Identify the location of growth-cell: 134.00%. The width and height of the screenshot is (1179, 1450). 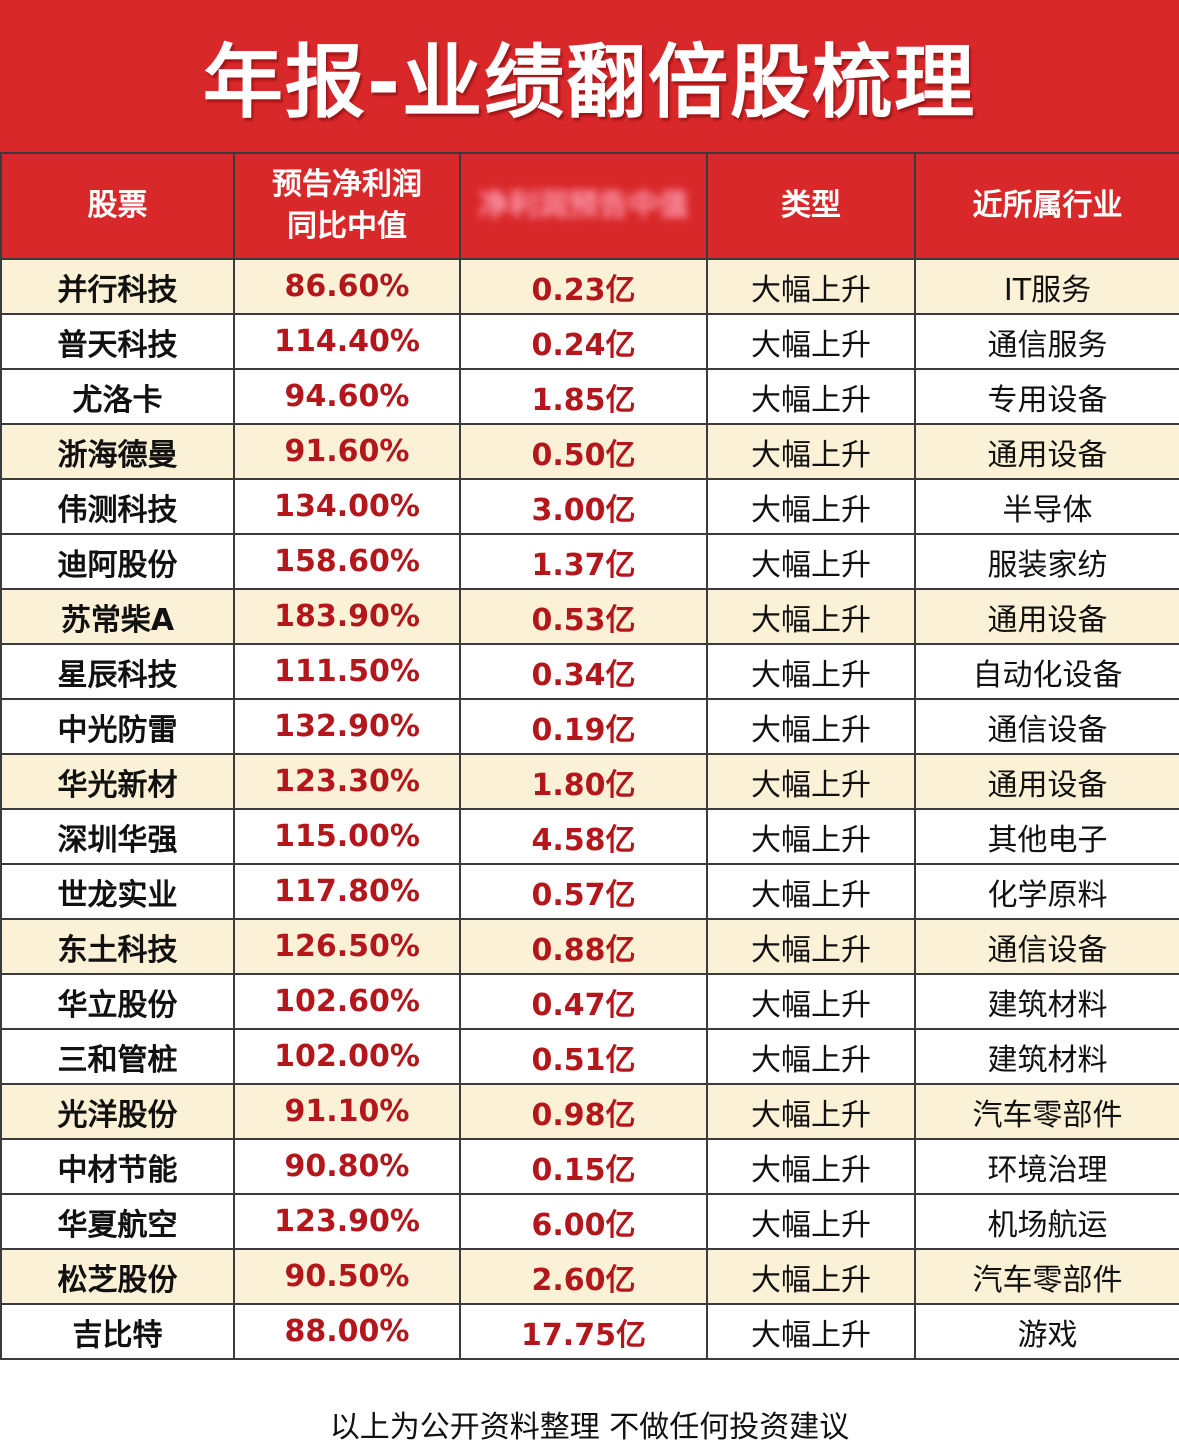
(347, 506).